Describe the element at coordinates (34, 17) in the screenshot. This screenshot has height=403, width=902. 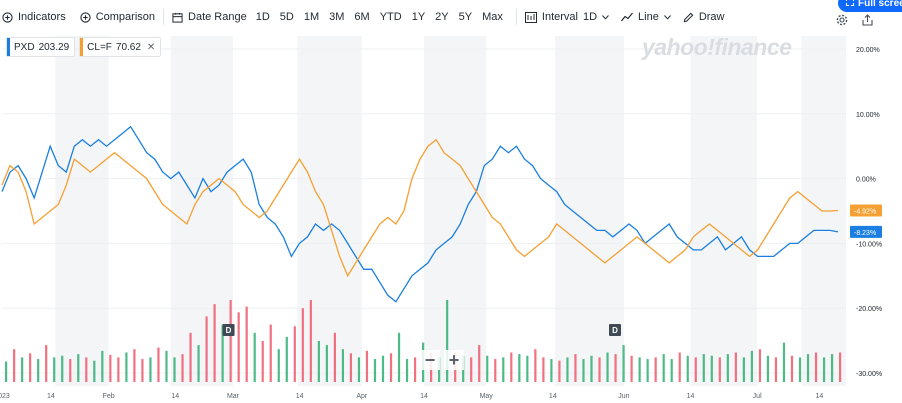
I see `indicators-button: Indicators` at that location.